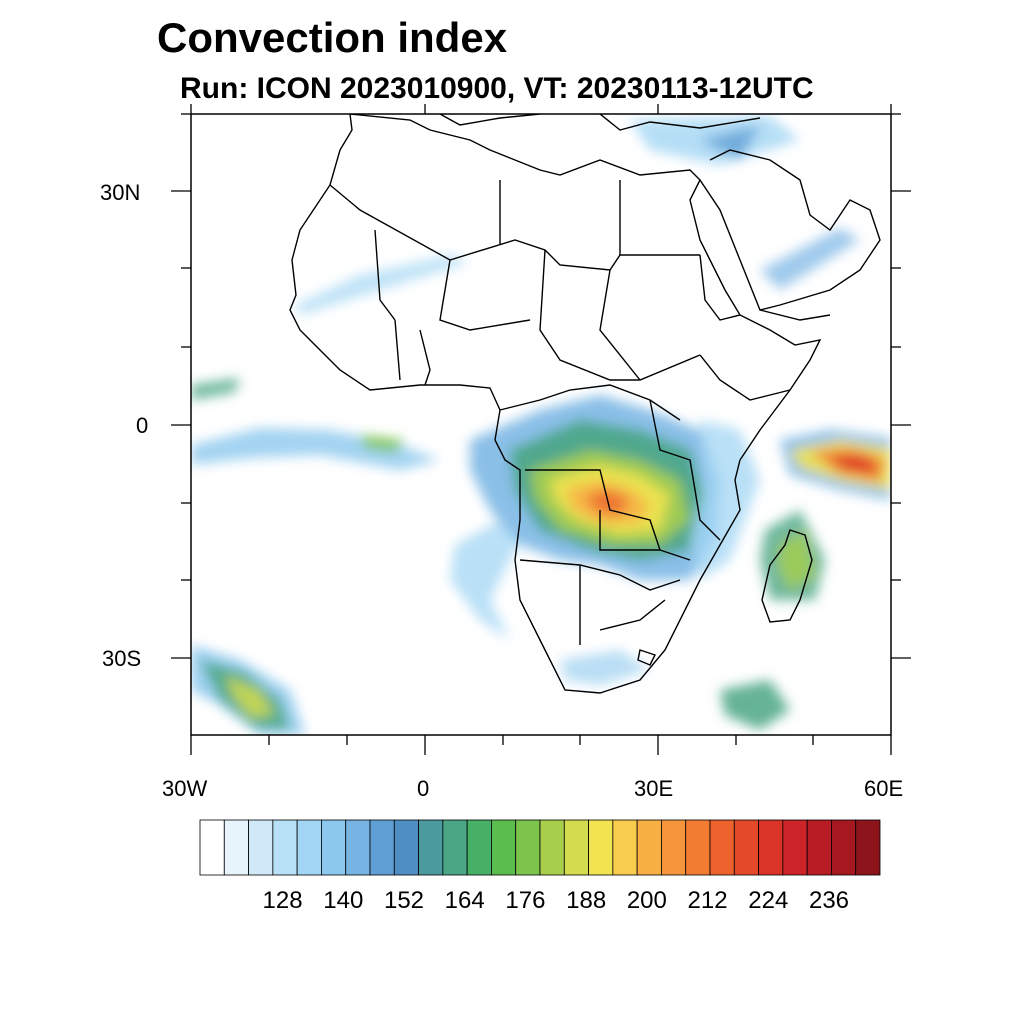 This screenshot has width=1024, height=1024. I want to click on colorbar-tick-label: 224, so click(768, 900).